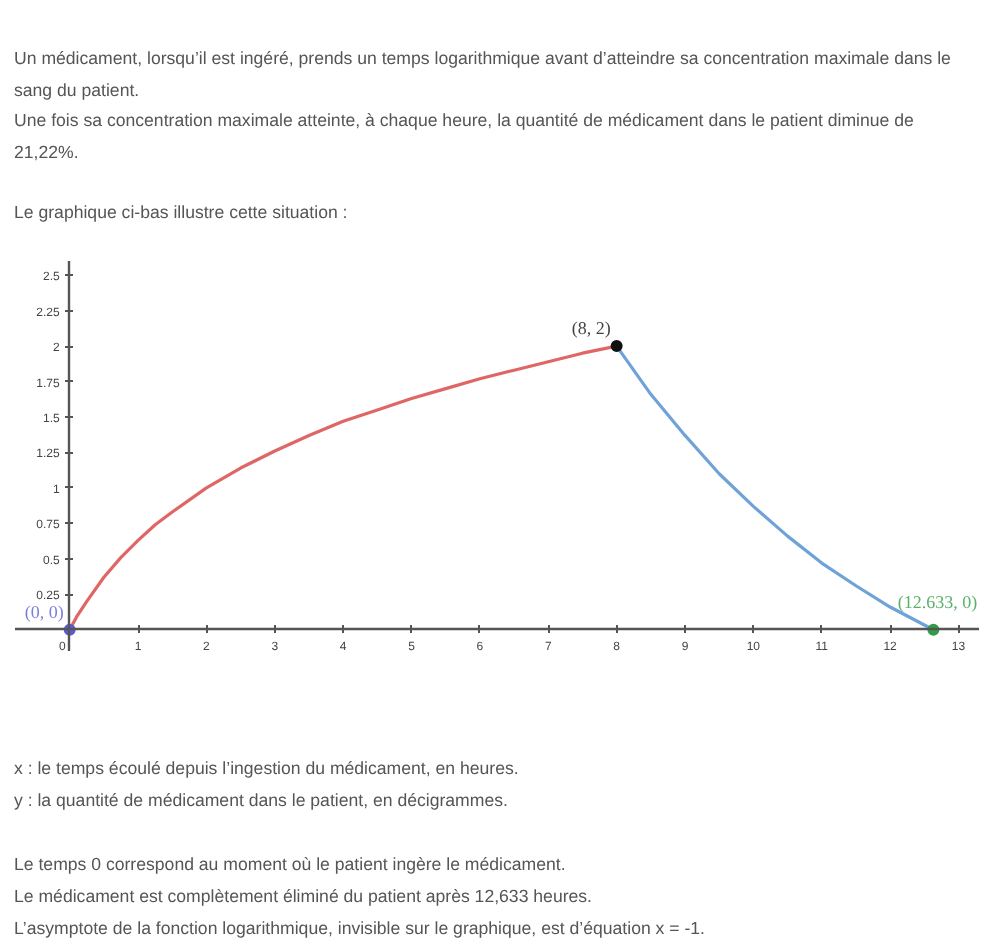  What do you see at coordinates (483, 75) in the screenshot?
I see `chart-title: Un médicament, lorsqu’il est ingéré, prends un temps logarithmique avant d’atteindre sa concentration maximale dans le sang du patient.` at bounding box center [483, 75].